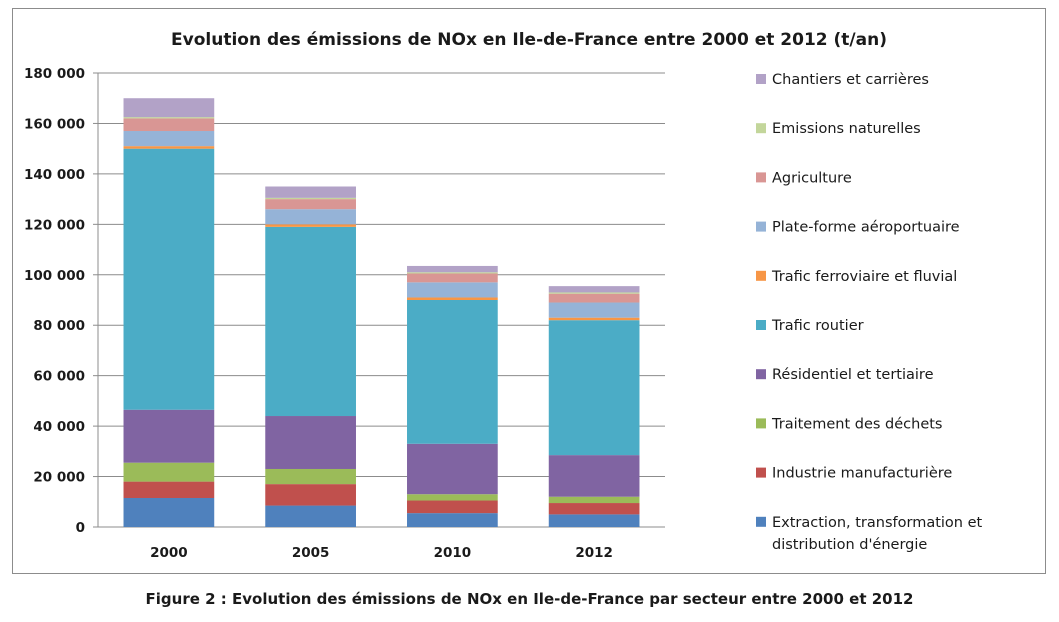 The height and width of the screenshot is (622, 1059). I want to click on y-tick-label: 80 000, so click(59, 326).